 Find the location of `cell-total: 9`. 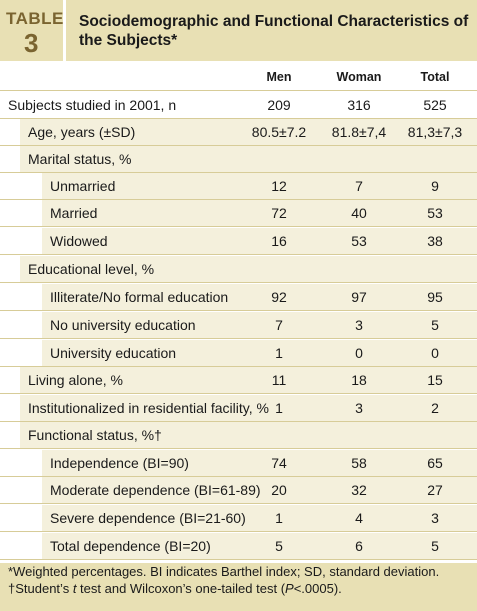

cell-total: 9 is located at coordinates (435, 186).